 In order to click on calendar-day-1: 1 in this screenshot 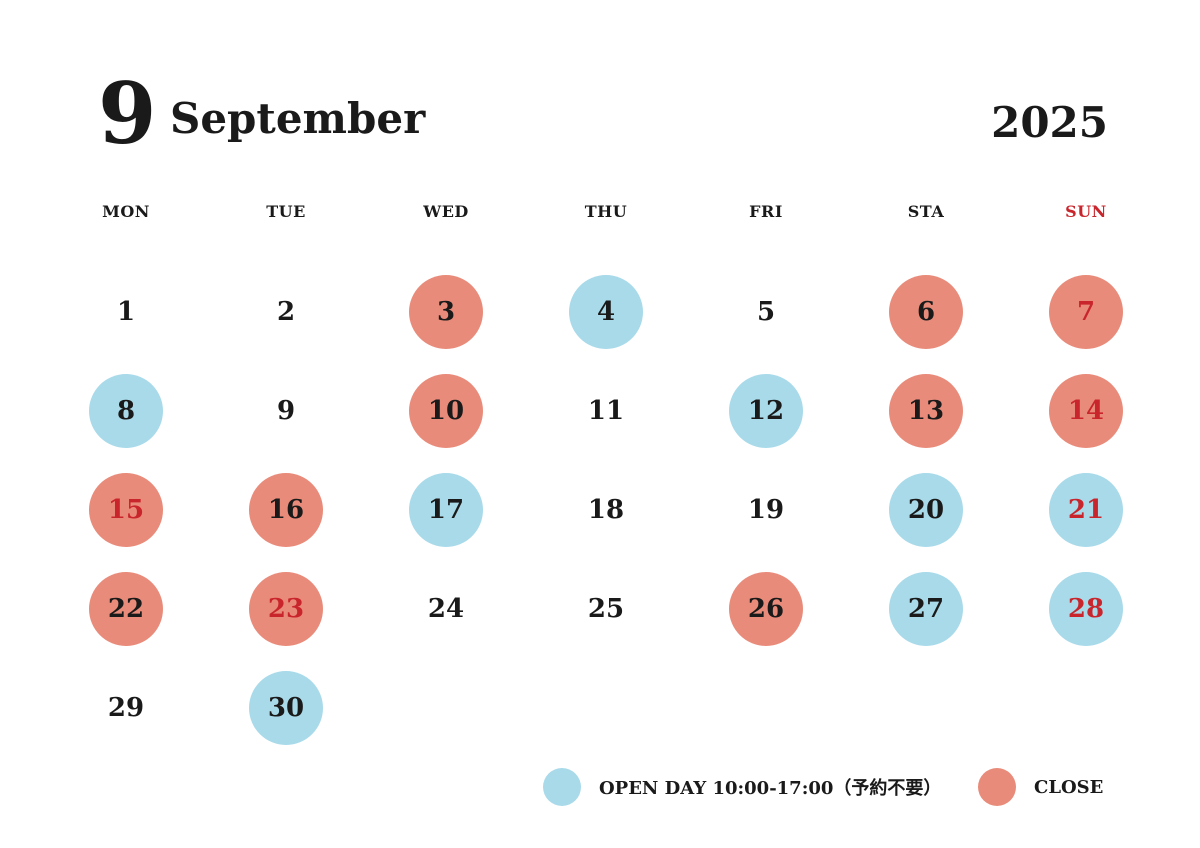, I will do `click(126, 311)`.